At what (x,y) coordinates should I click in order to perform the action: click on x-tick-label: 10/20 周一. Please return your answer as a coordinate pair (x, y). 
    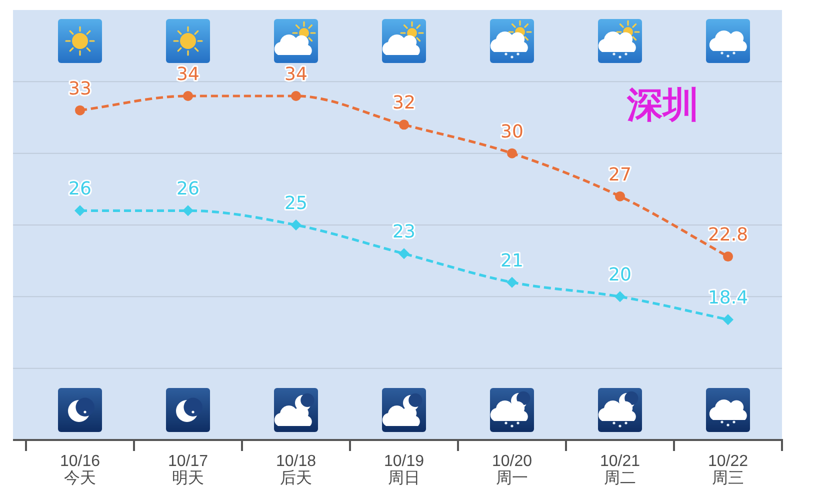
    Looking at the image, I should click on (512, 470).